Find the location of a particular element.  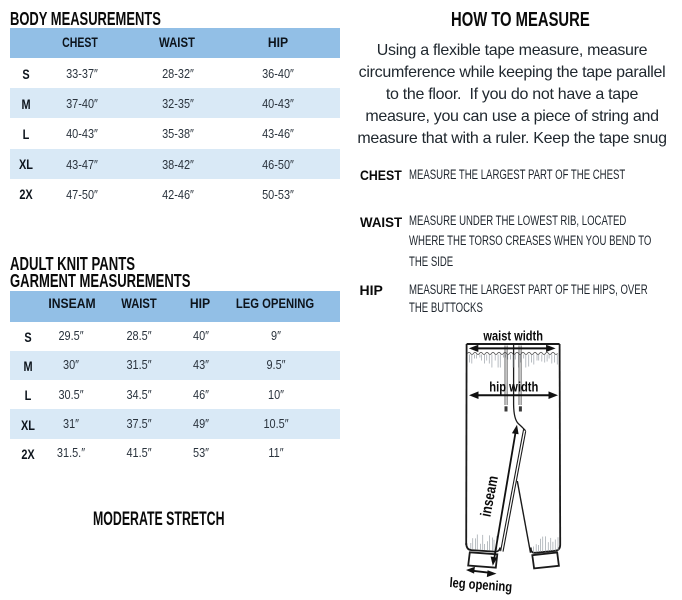

svg-text: hip width is located at coordinates (513, 387).